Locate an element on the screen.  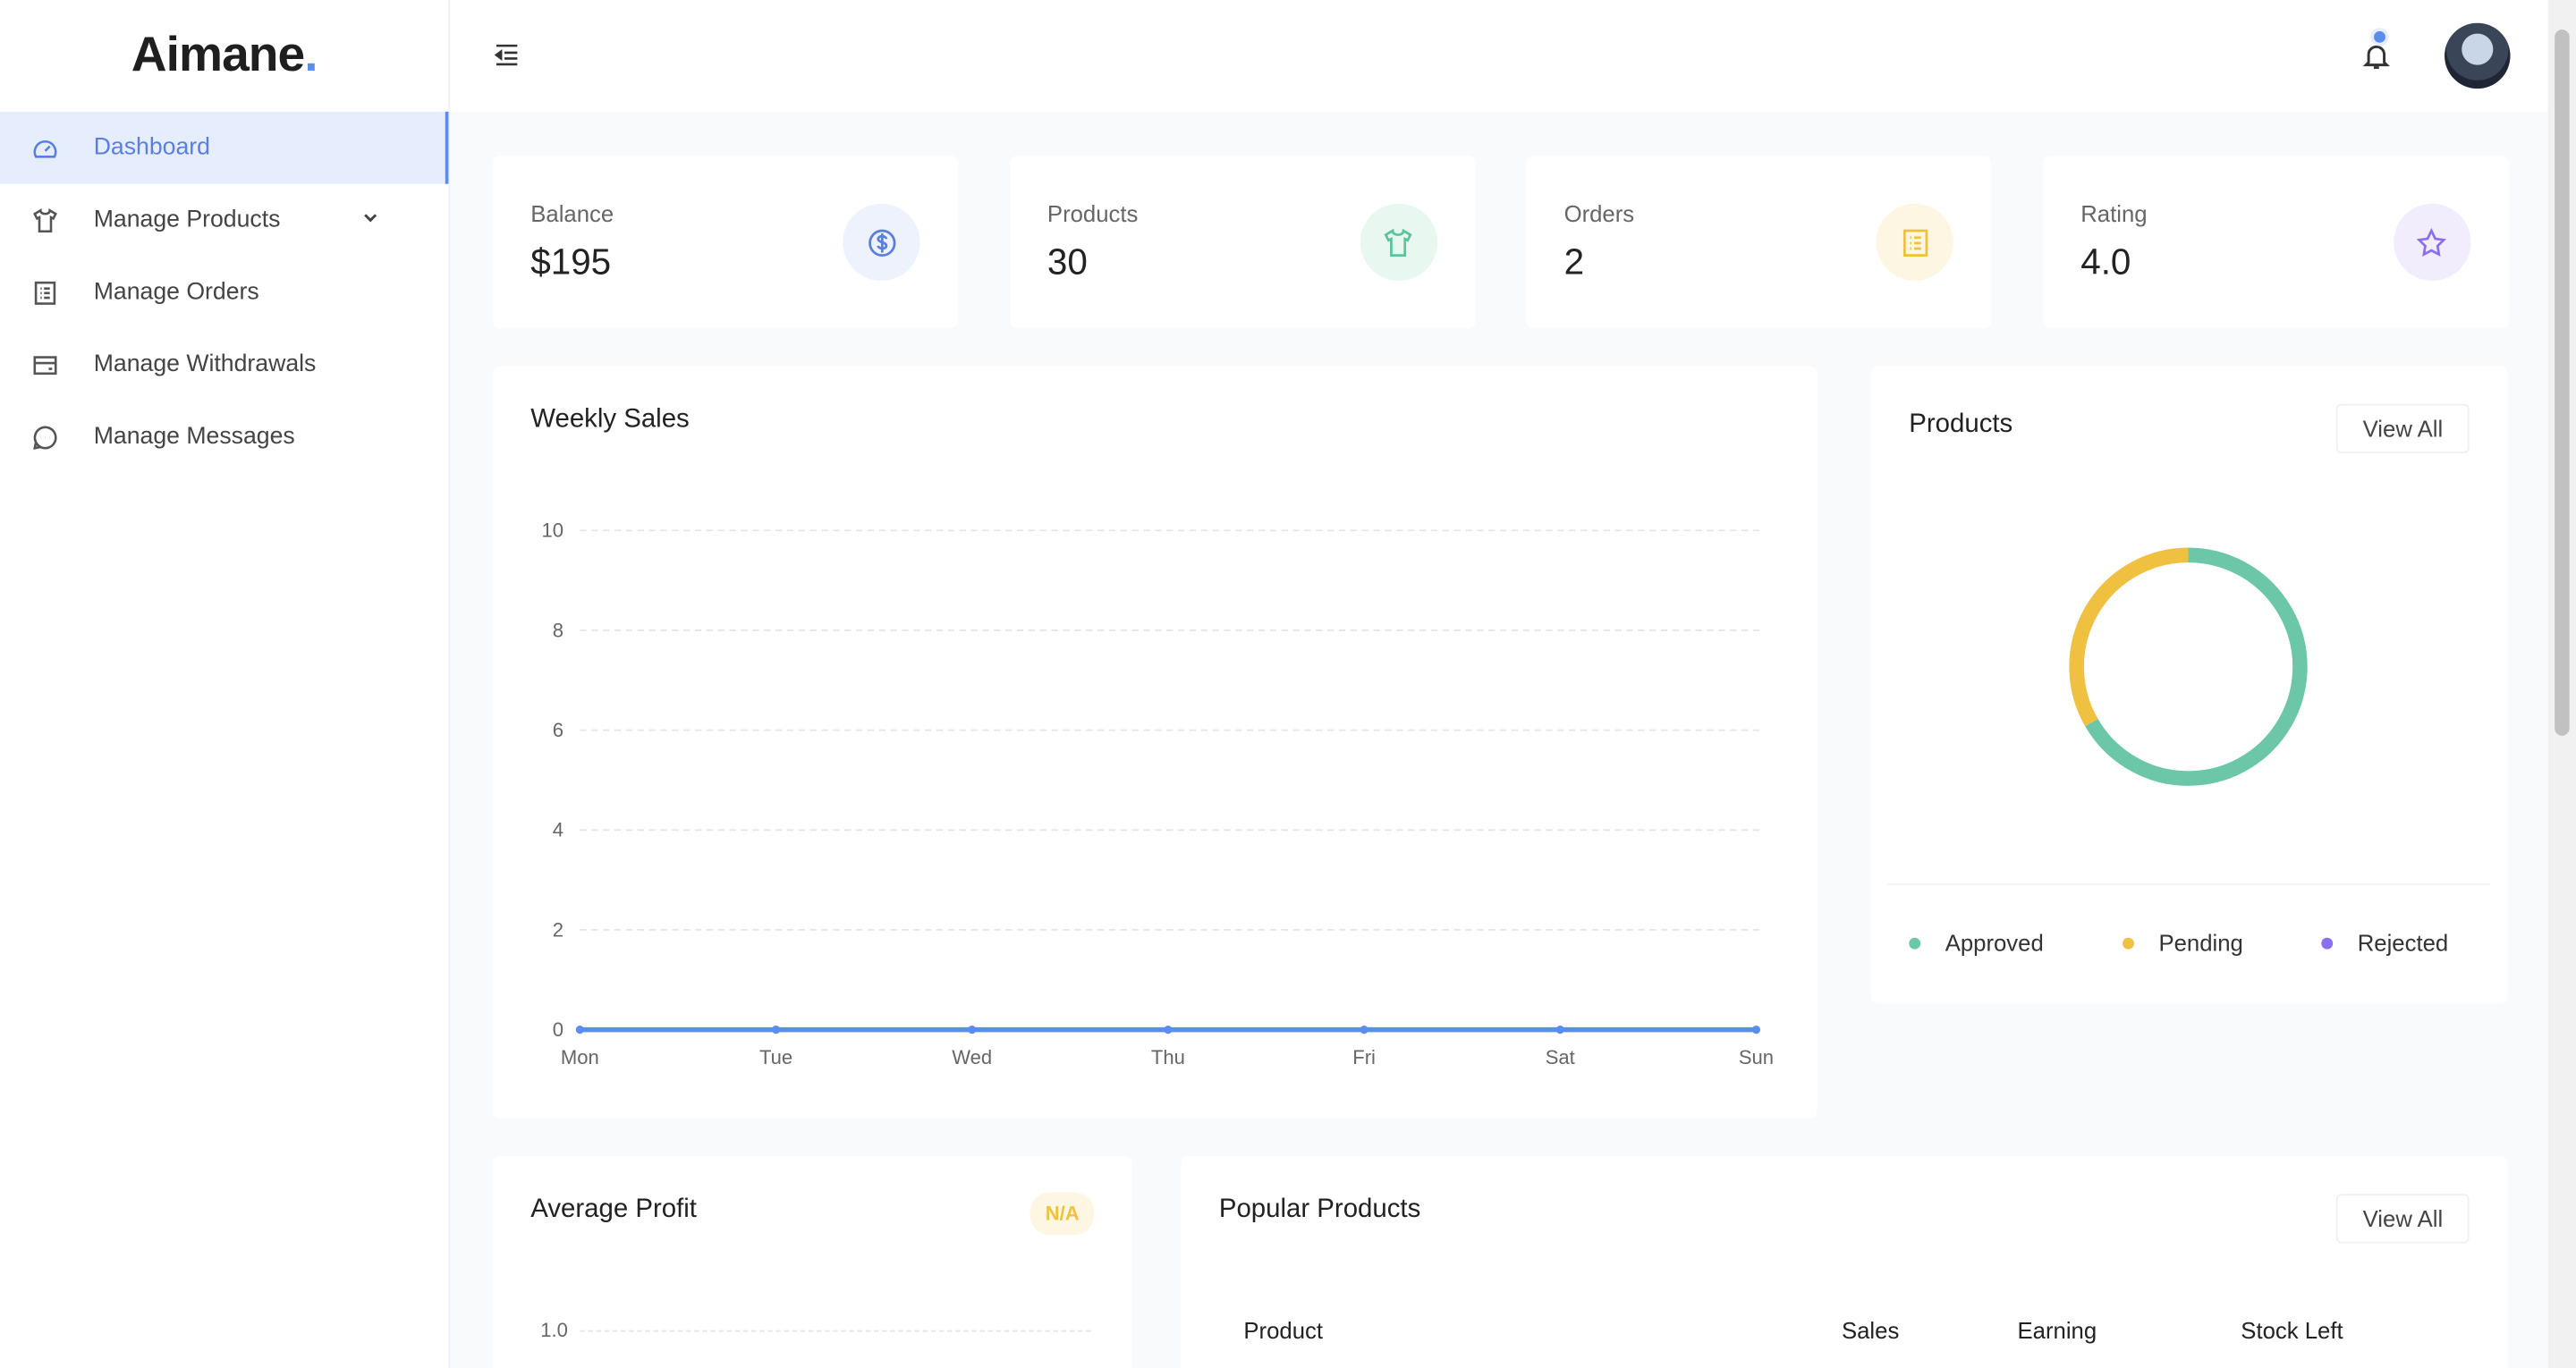
x-tick-label: Wed is located at coordinates (972, 1057).